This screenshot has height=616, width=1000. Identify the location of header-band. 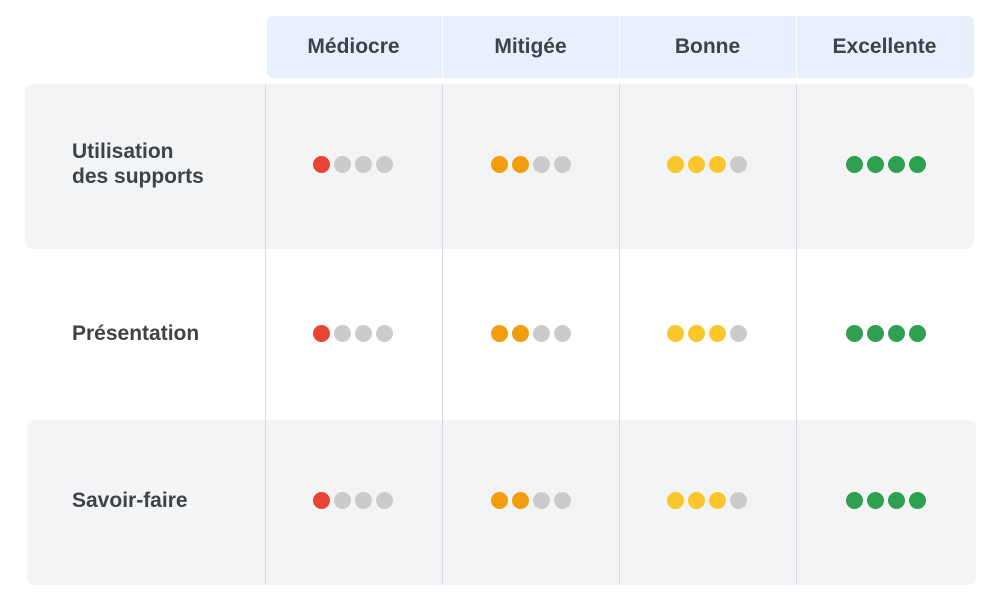
(620, 47).